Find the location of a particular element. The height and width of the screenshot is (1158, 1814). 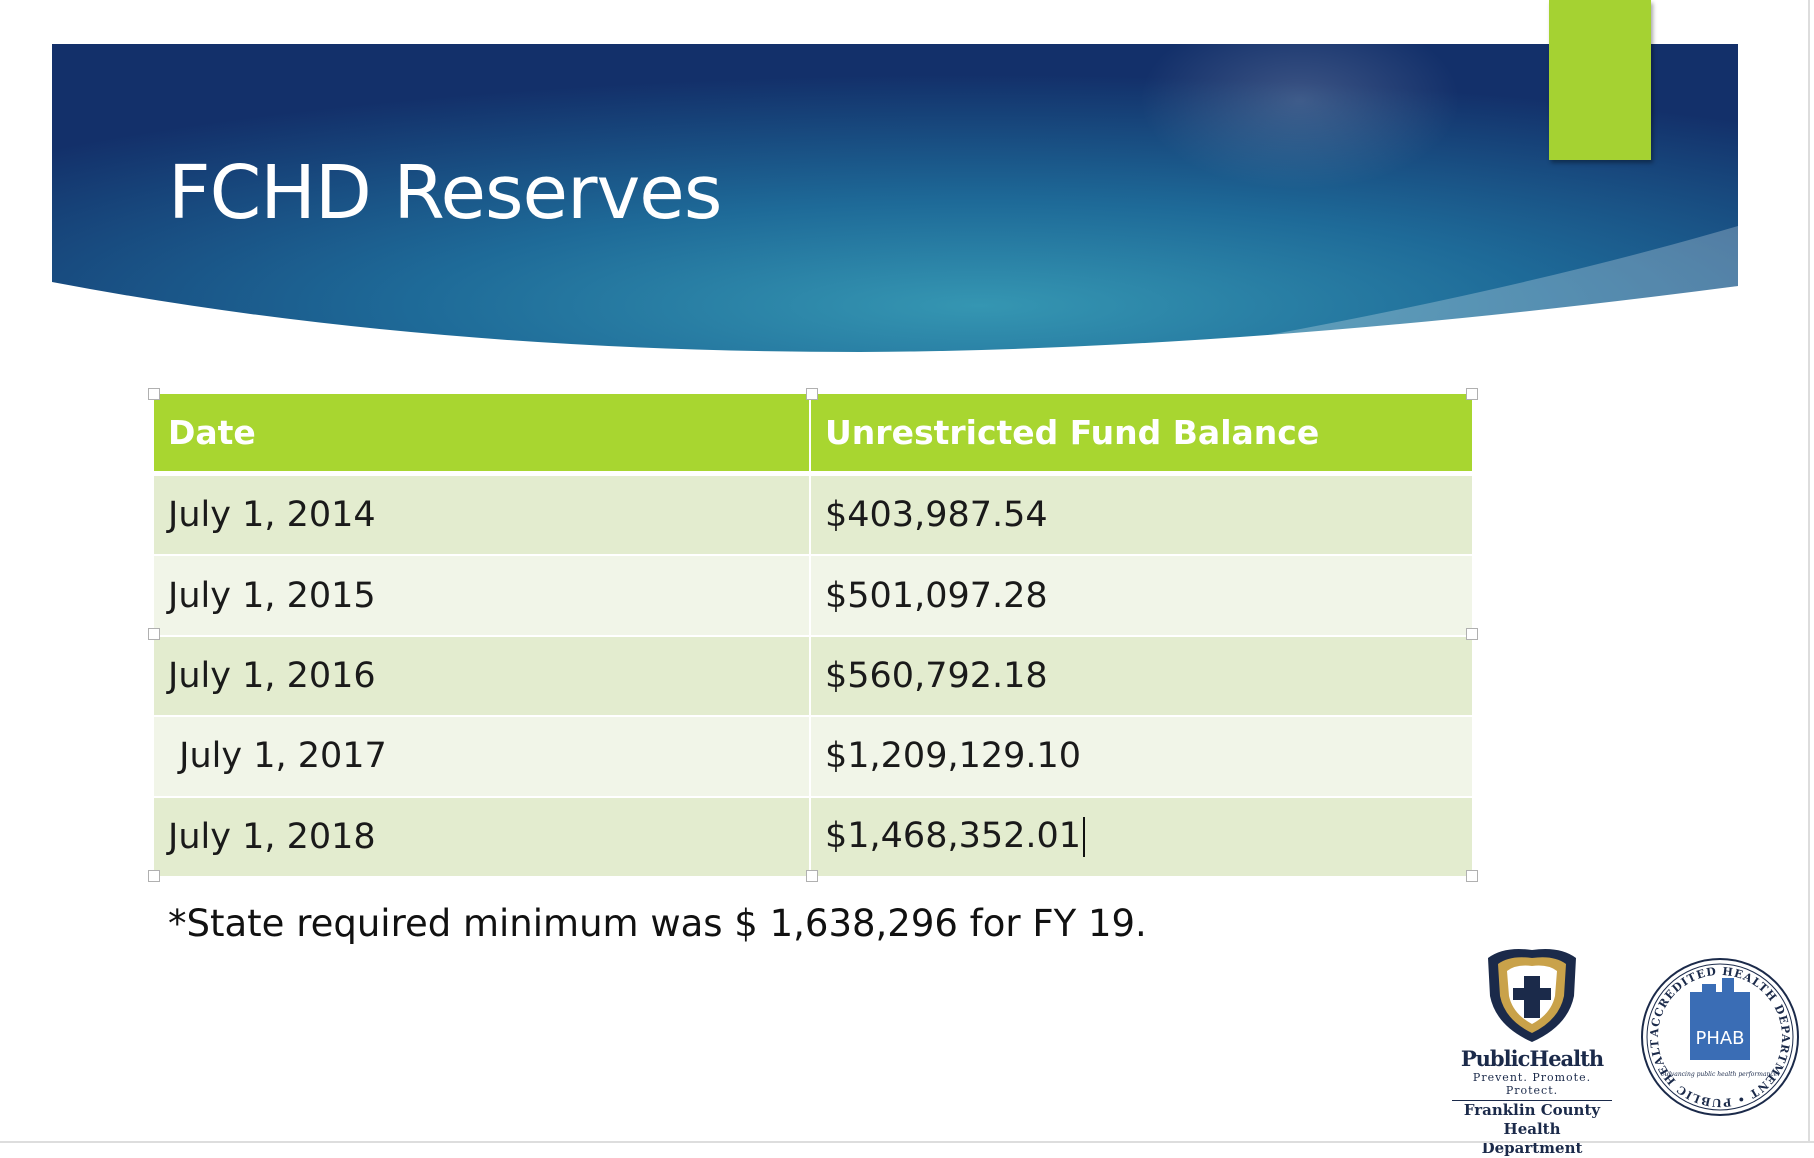

accent-bar is located at coordinates (1600, 80).